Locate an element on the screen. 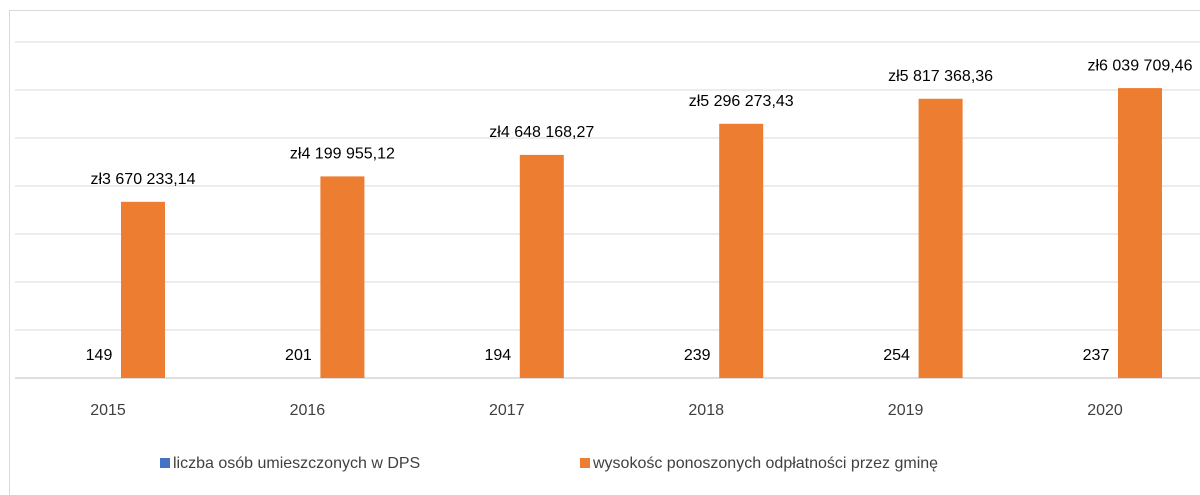  data-label: zł3 670 233,14 is located at coordinates (143, 179).